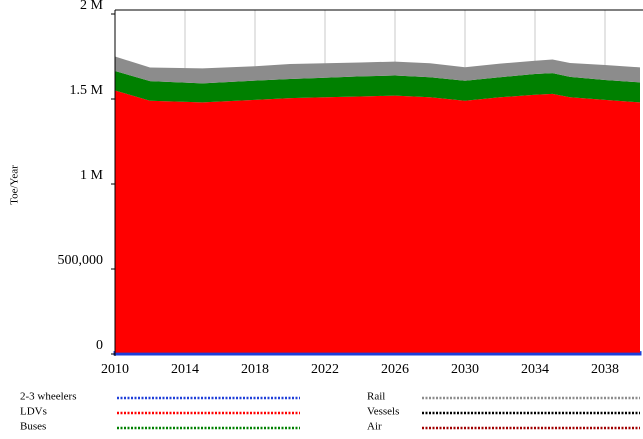 The width and height of the screenshot is (643, 439). What do you see at coordinates (374, 427) in the screenshot?
I see `legend-label: Air` at bounding box center [374, 427].